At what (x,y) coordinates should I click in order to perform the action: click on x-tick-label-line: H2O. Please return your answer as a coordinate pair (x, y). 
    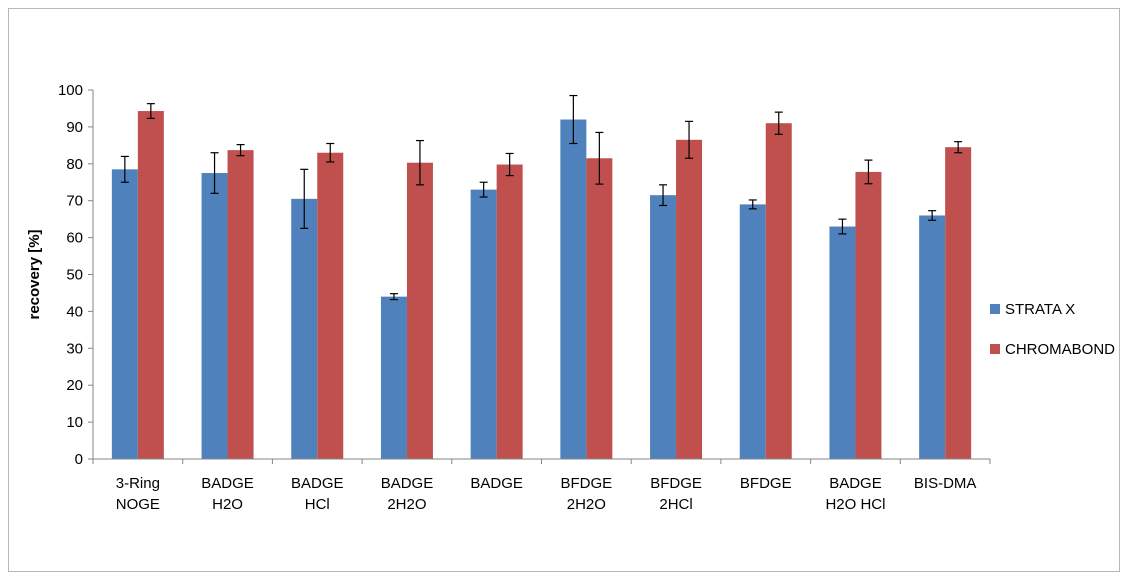
    Looking at the image, I should click on (227, 504).